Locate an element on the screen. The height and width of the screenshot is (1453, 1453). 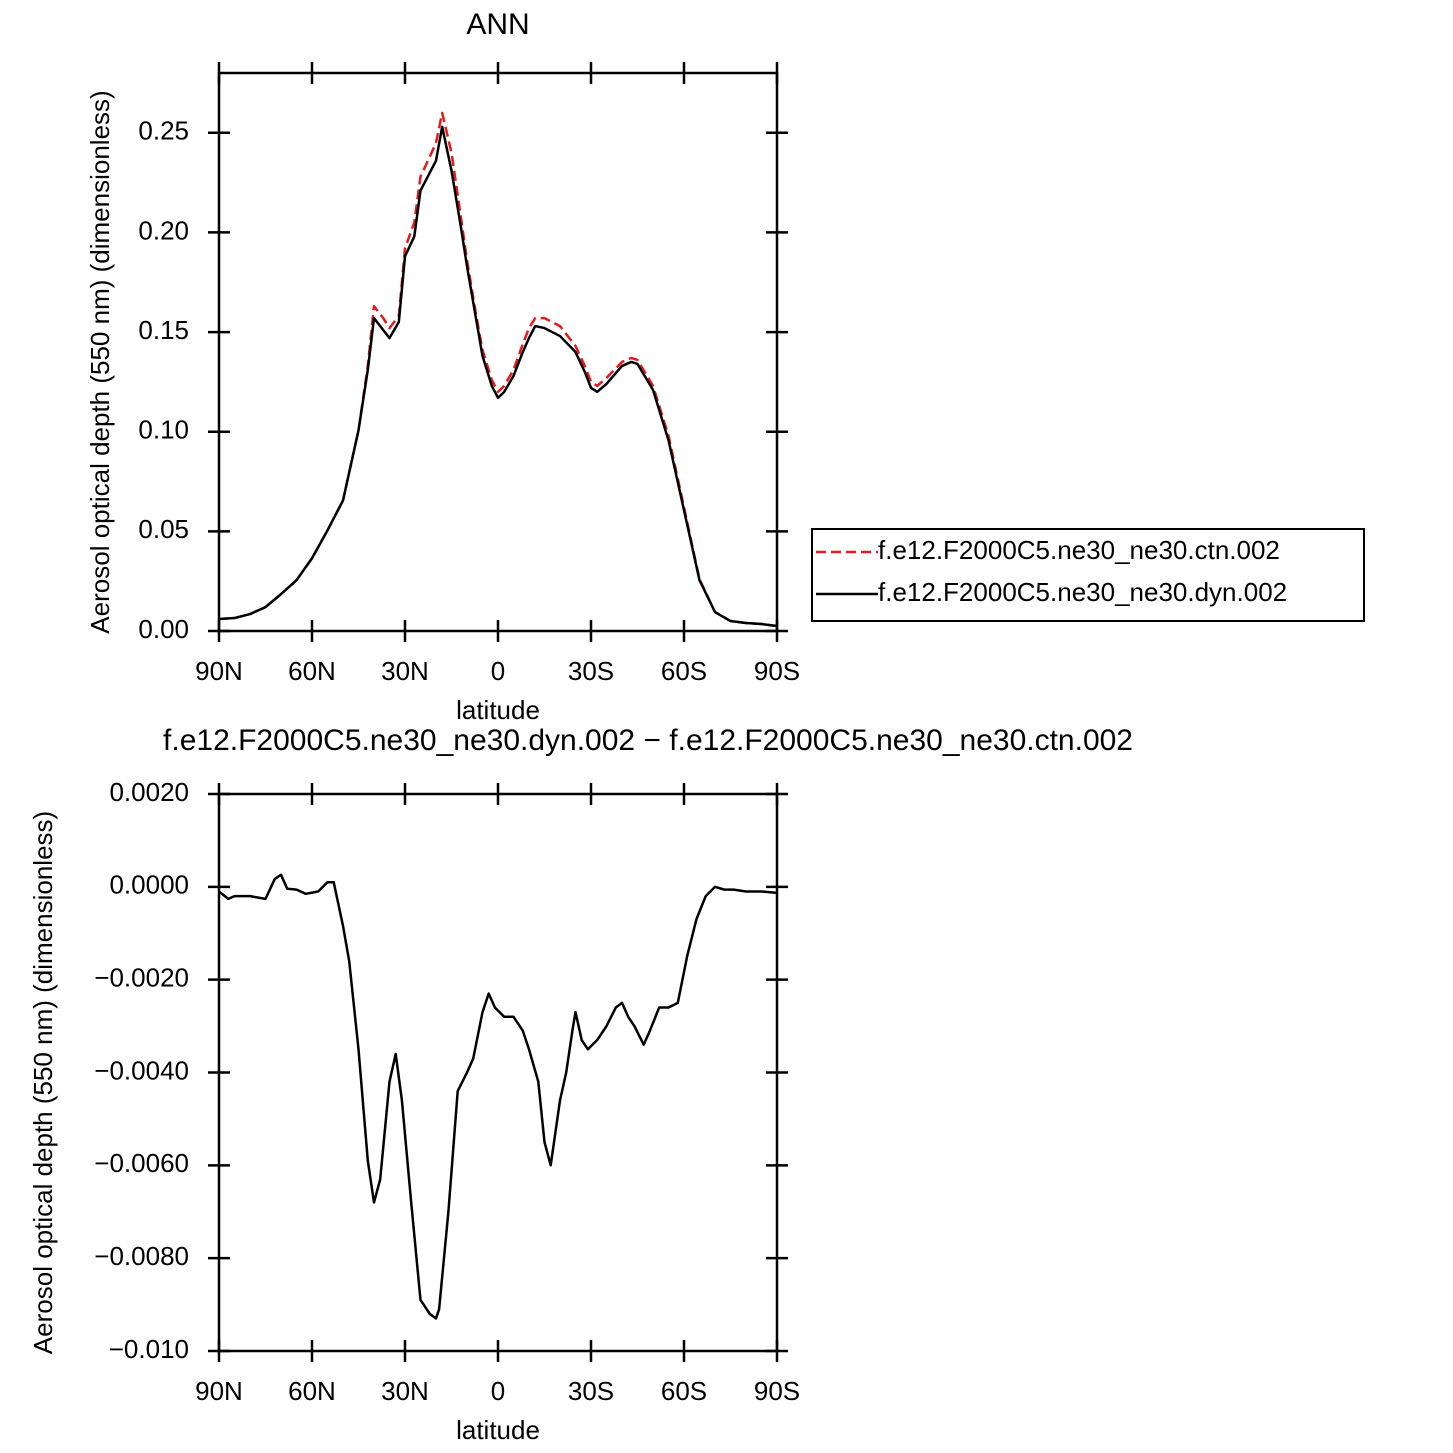
legend-label: f.e12.F2000C5.ne30_ne30.dyn.002 is located at coordinates (1082, 592).